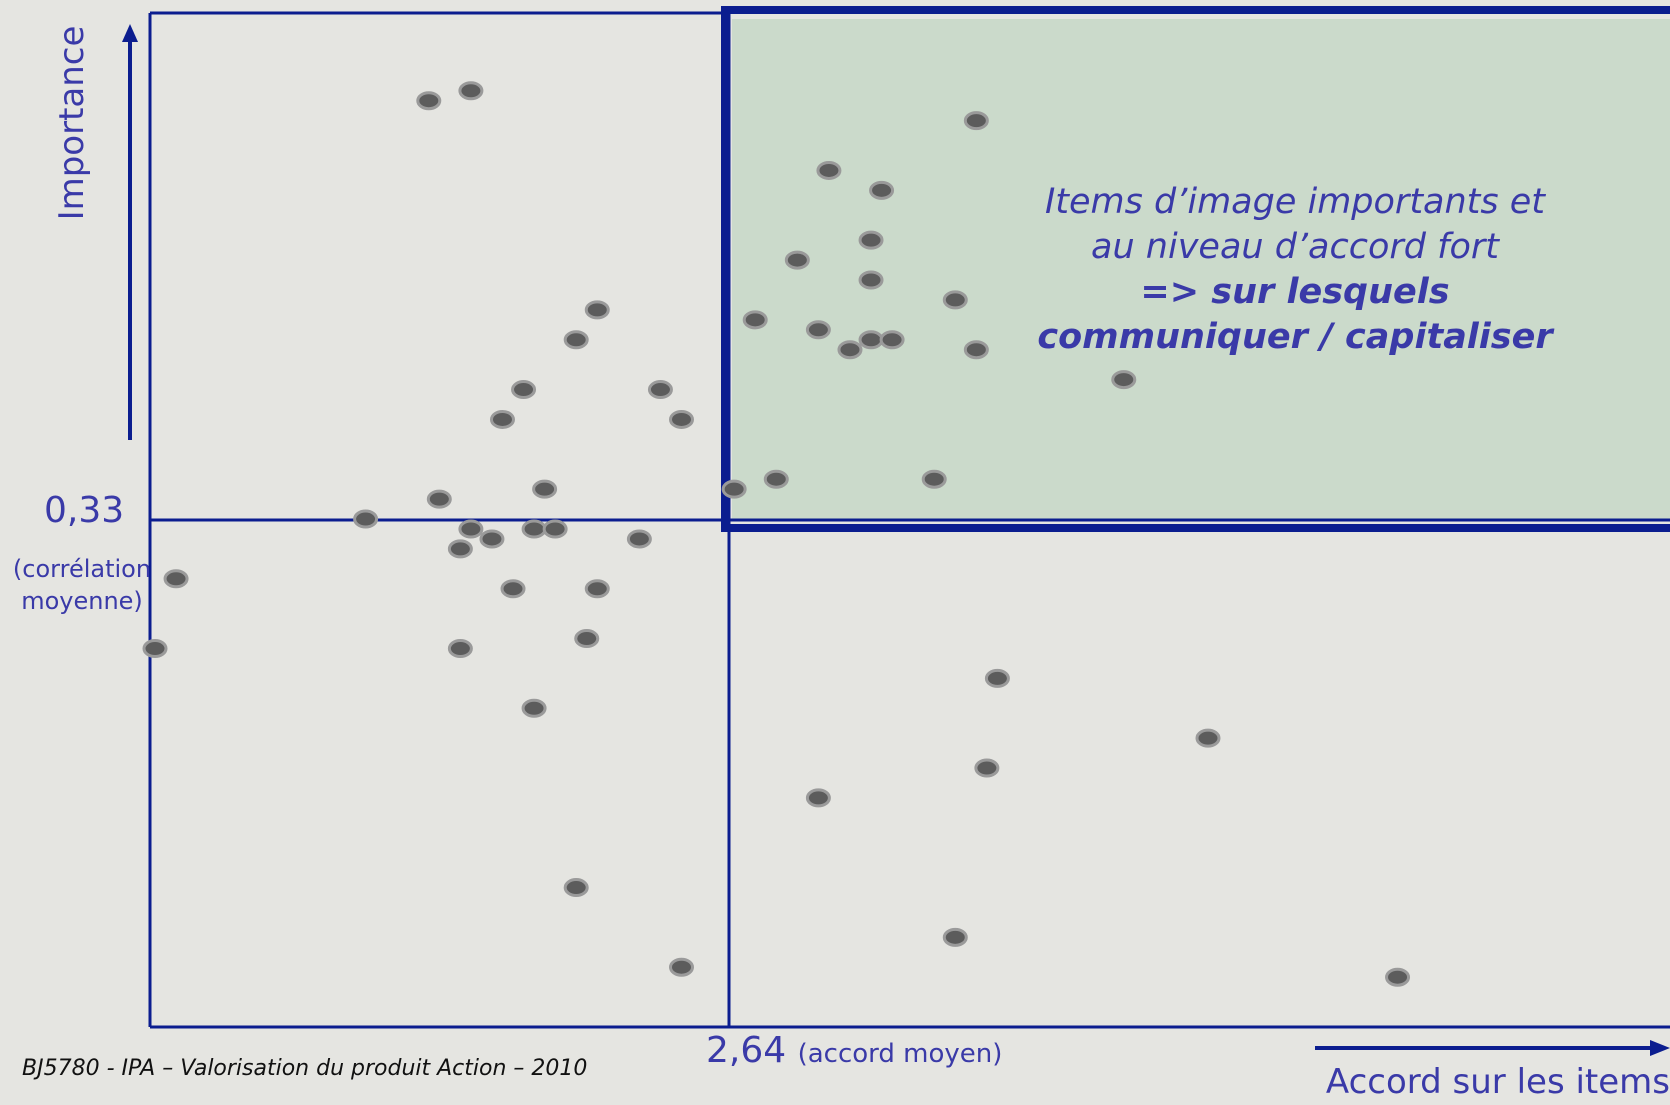 The height and width of the screenshot is (1105, 1670). What do you see at coordinates (900, 1054) in the screenshot?
I see `x-threshold-note: (accord moyen)` at bounding box center [900, 1054].